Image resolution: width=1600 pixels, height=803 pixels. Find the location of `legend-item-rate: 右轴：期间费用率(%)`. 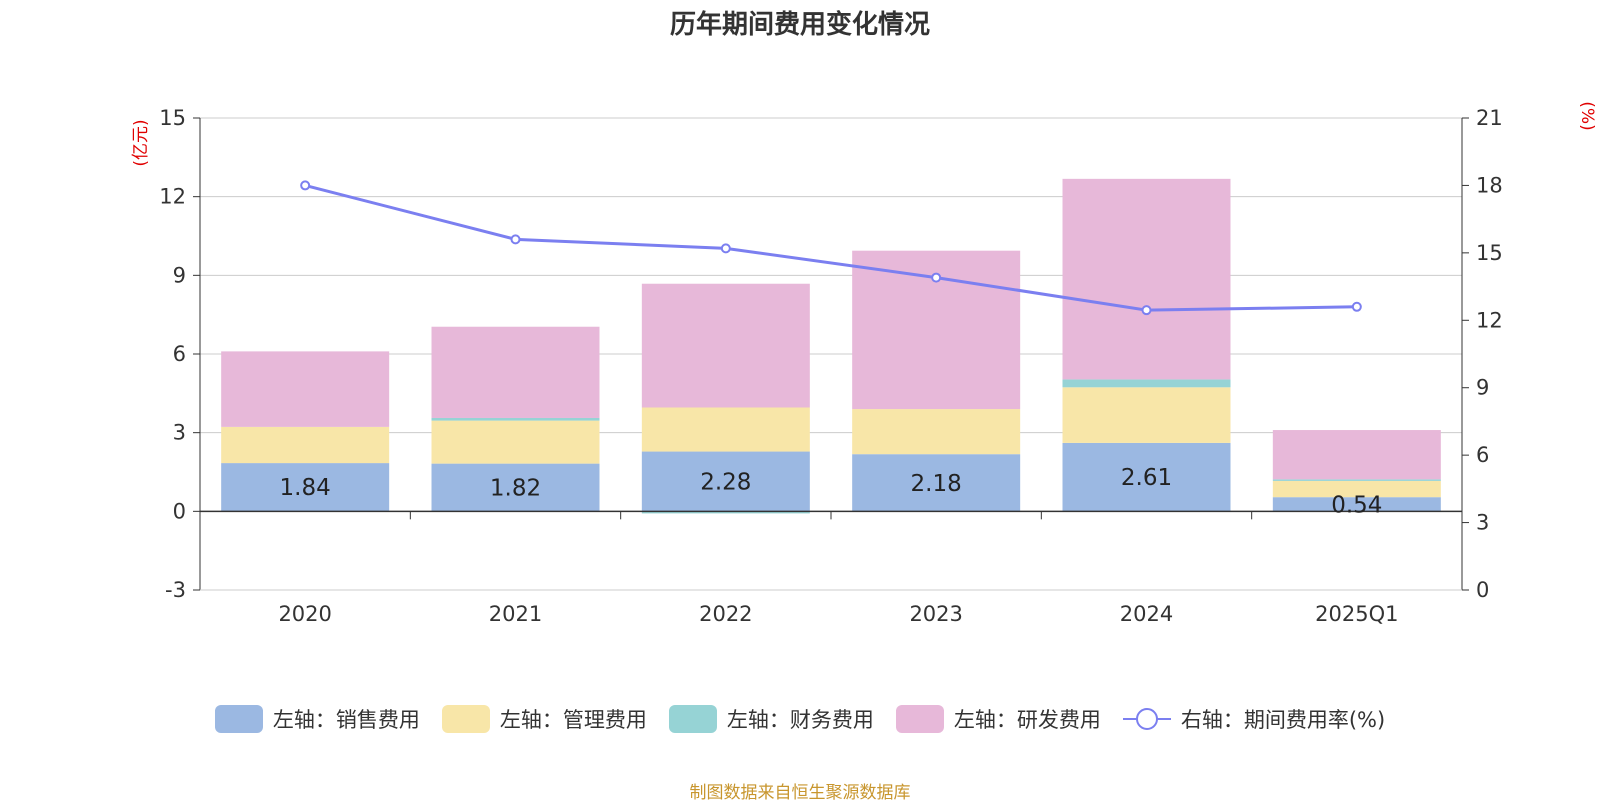

legend-item-rate: 右轴：期间费用率(%) is located at coordinates (1254, 719).